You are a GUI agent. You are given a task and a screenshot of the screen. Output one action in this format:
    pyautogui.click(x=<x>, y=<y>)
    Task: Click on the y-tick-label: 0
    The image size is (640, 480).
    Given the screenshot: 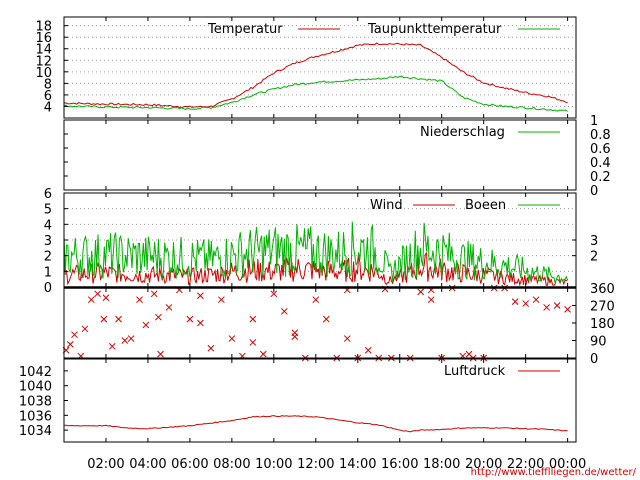 What is the action you would take?
    pyautogui.click(x=48, y=288)
    